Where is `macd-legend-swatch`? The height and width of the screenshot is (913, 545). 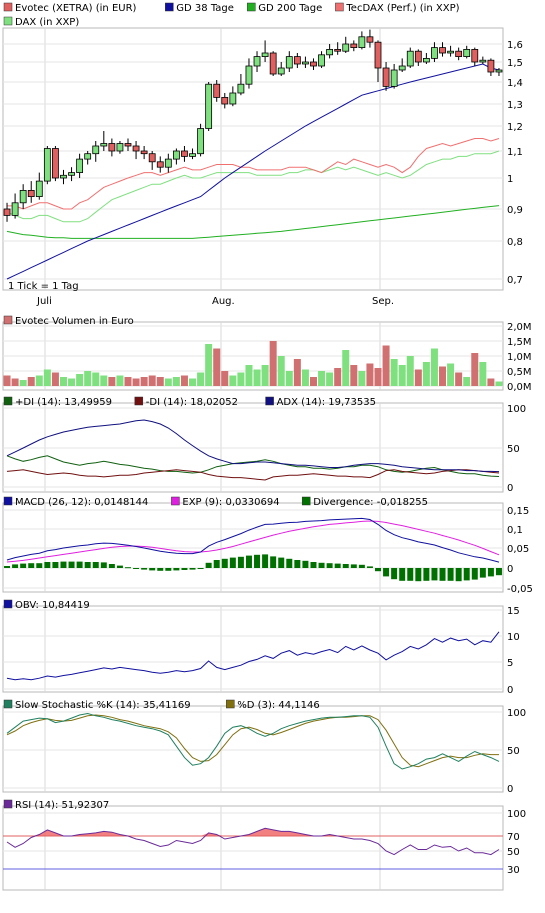 macd-legend-swatch is located at coordinates (8, 501).